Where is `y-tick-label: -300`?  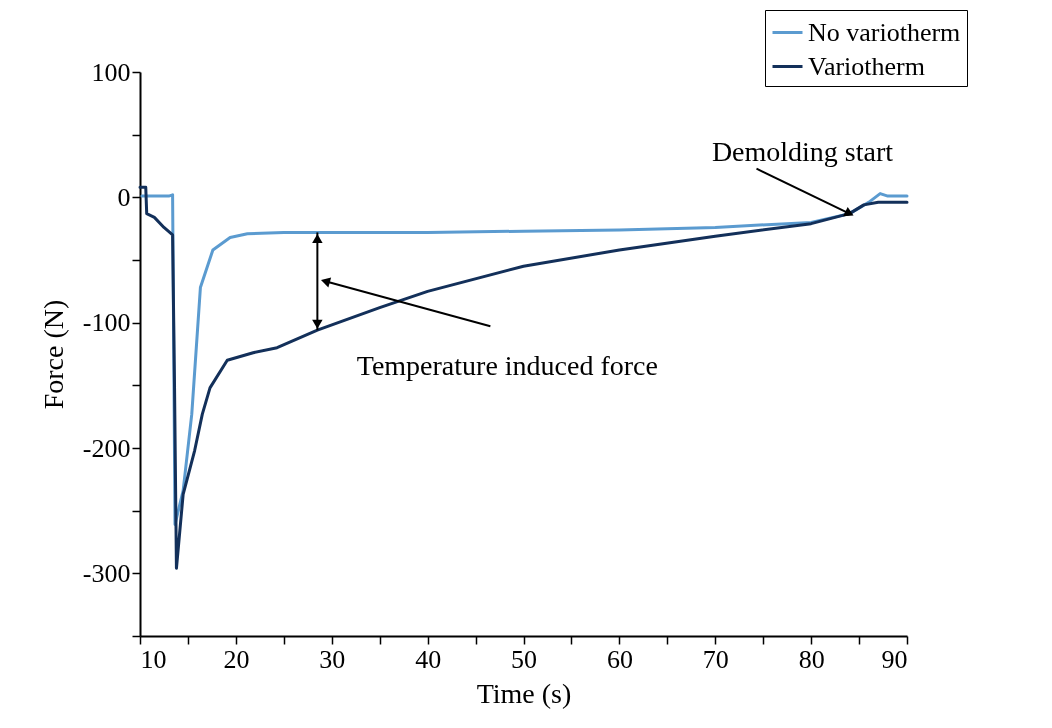
y-tick-label: -300 is located at coordinates (106, 573).